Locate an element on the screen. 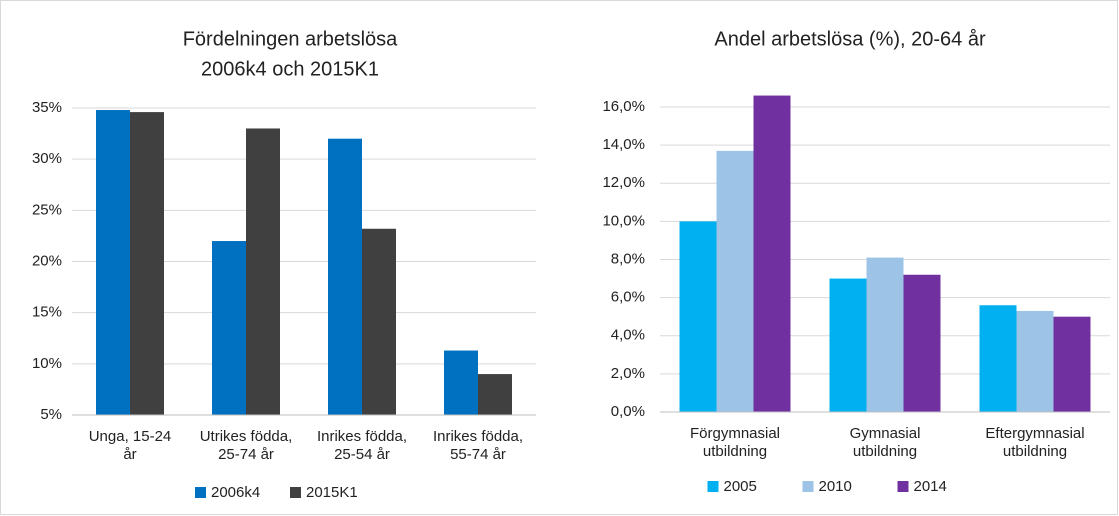 This screenshot has height=516, width=1119. y-tick-label: 16,0% is located at coordinates (623, 106).